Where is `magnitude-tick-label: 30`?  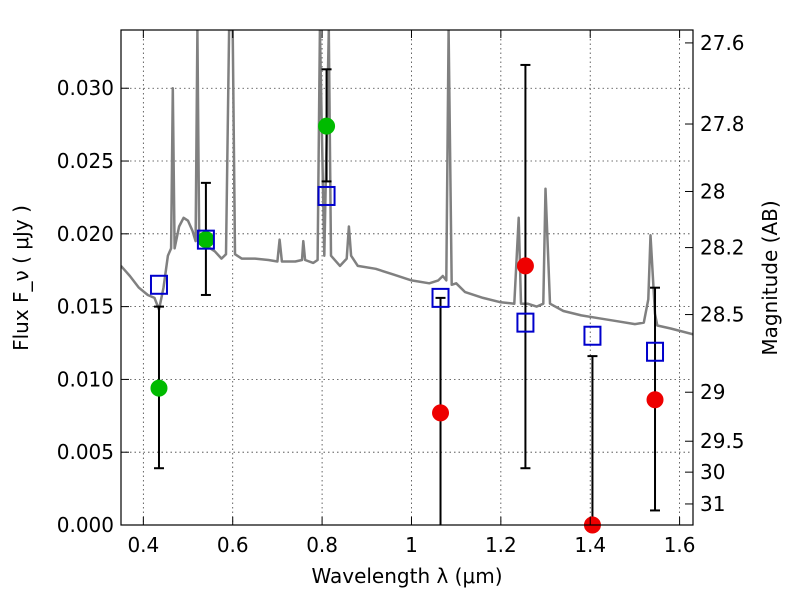
magnitude-tick-label: 30 is located at coordinates (712, 472).